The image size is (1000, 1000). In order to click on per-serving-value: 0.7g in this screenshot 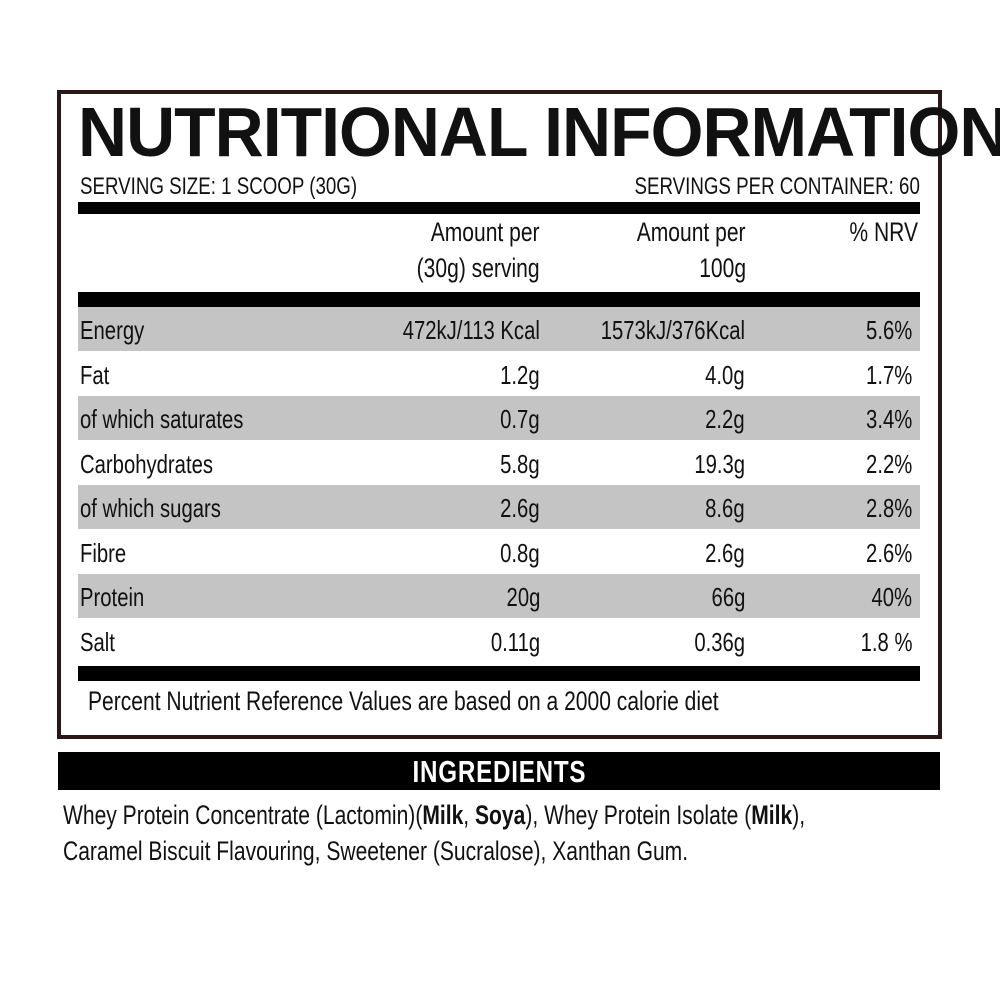, I will do `click(514, 418)`.